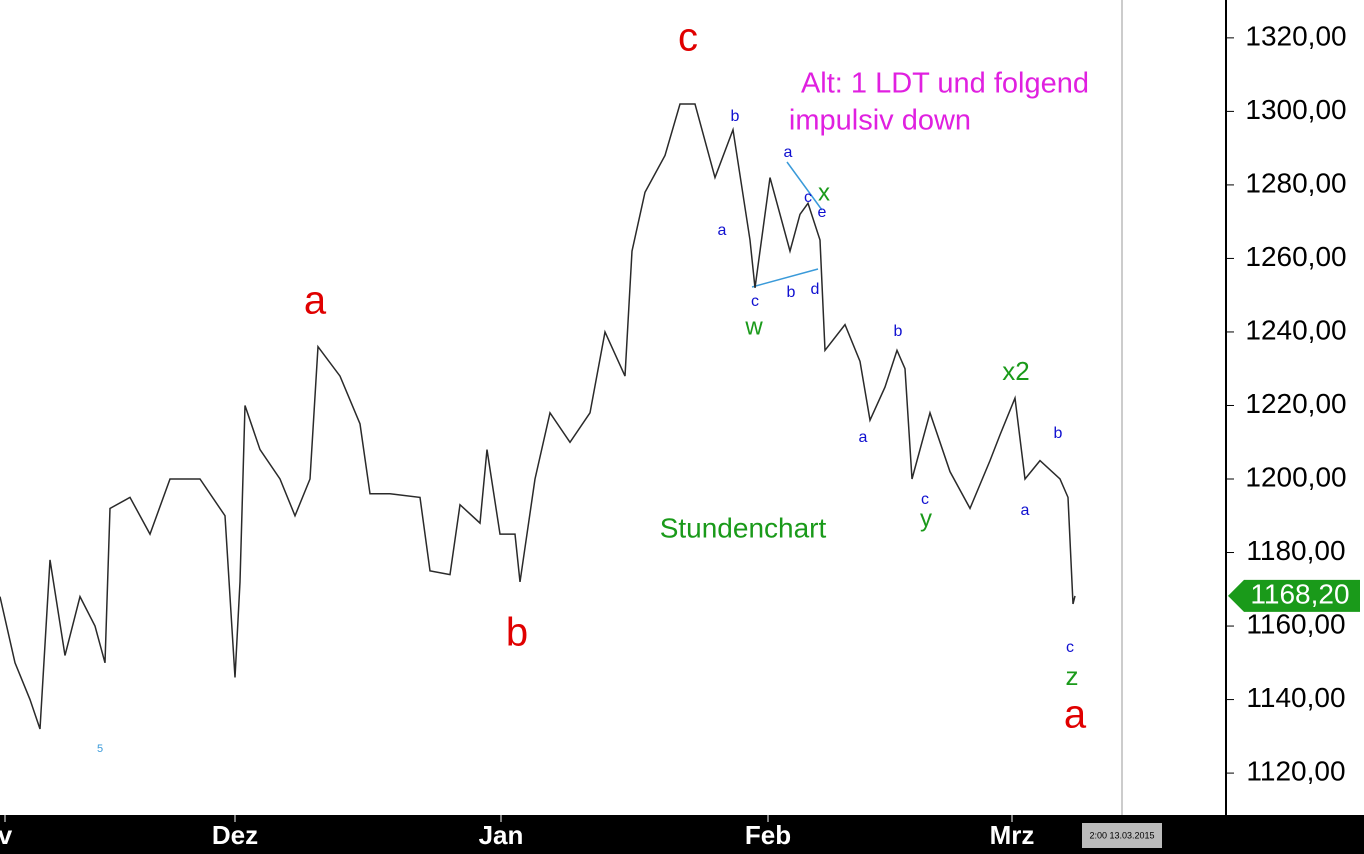 The height and width of the screenshot is (854, 1364). Describe the element at coordinates (1012, 835) in the screenshot. I see `x-tick-label: Mrz` at that location.